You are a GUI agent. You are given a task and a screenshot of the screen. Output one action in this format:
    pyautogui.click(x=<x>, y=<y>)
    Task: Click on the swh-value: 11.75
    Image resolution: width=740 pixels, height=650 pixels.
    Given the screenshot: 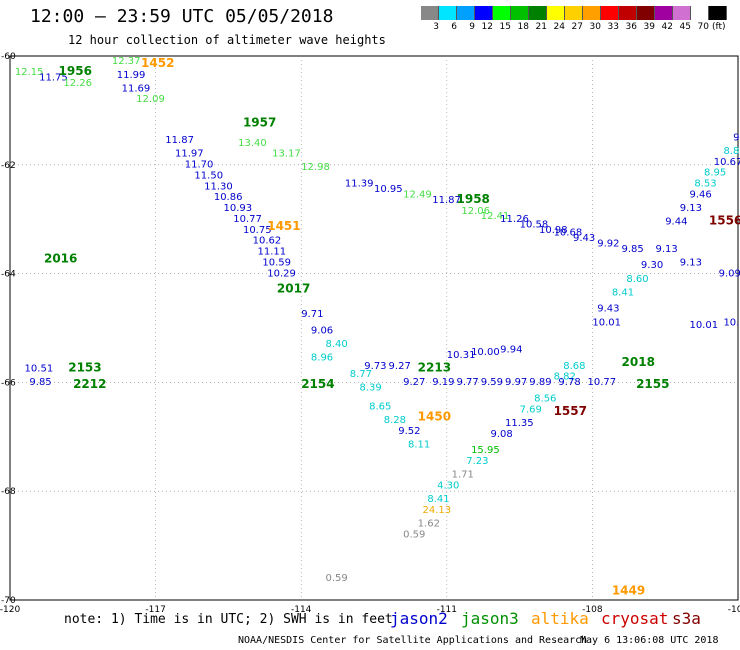 What is the action you would take?
    pyautogui.click(x=53, y=77)
    